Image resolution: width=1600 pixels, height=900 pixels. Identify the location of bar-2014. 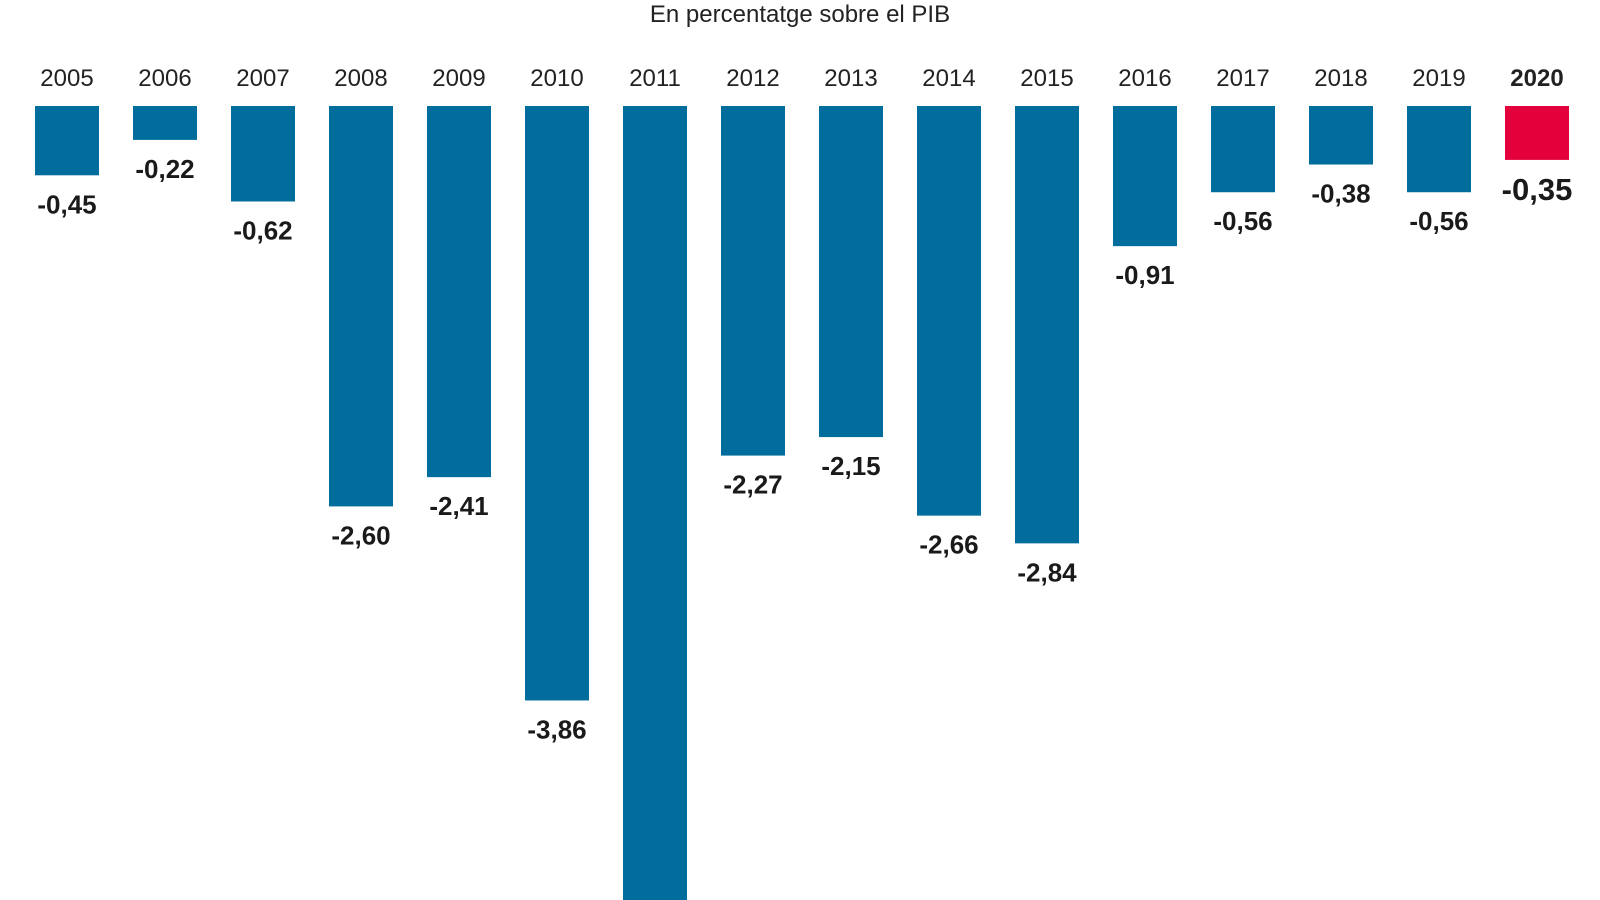
(949, 311).